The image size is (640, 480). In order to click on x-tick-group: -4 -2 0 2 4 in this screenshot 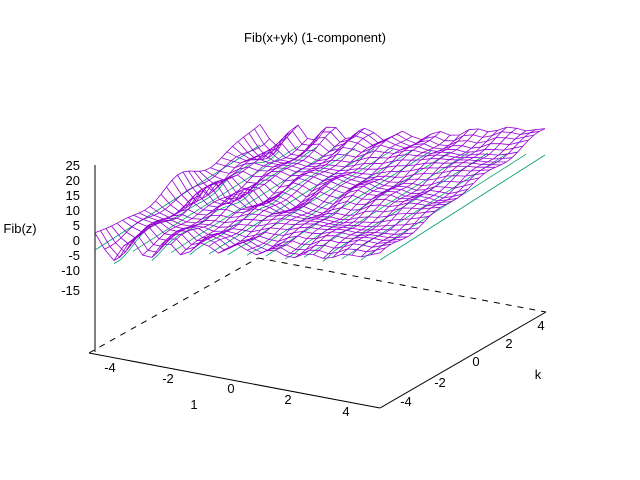, I will do `click(226, 389)`.